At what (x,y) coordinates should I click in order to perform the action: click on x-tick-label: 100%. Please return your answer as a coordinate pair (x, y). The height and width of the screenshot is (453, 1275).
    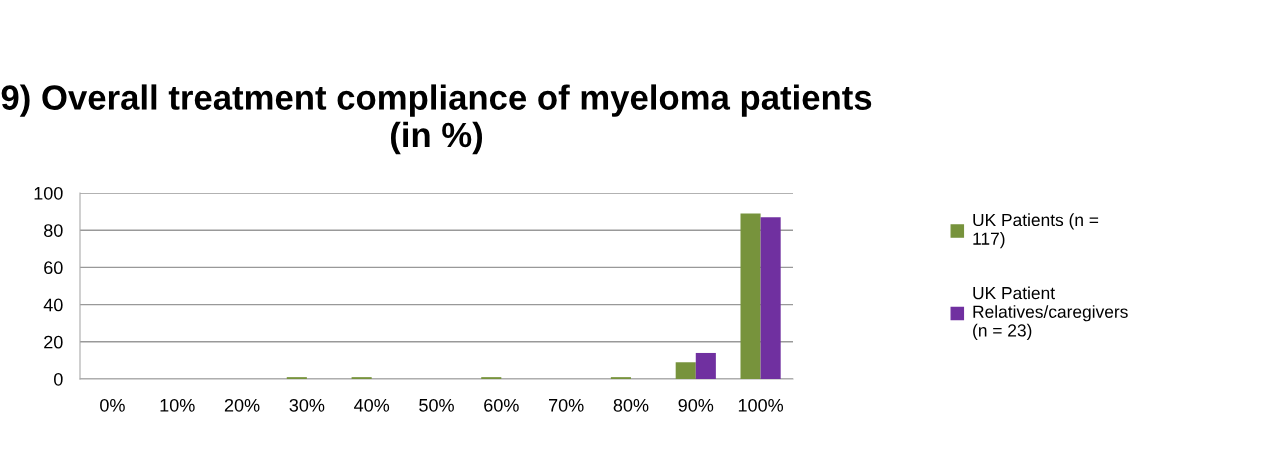
    Looking at the image, I should click on (761, 405).